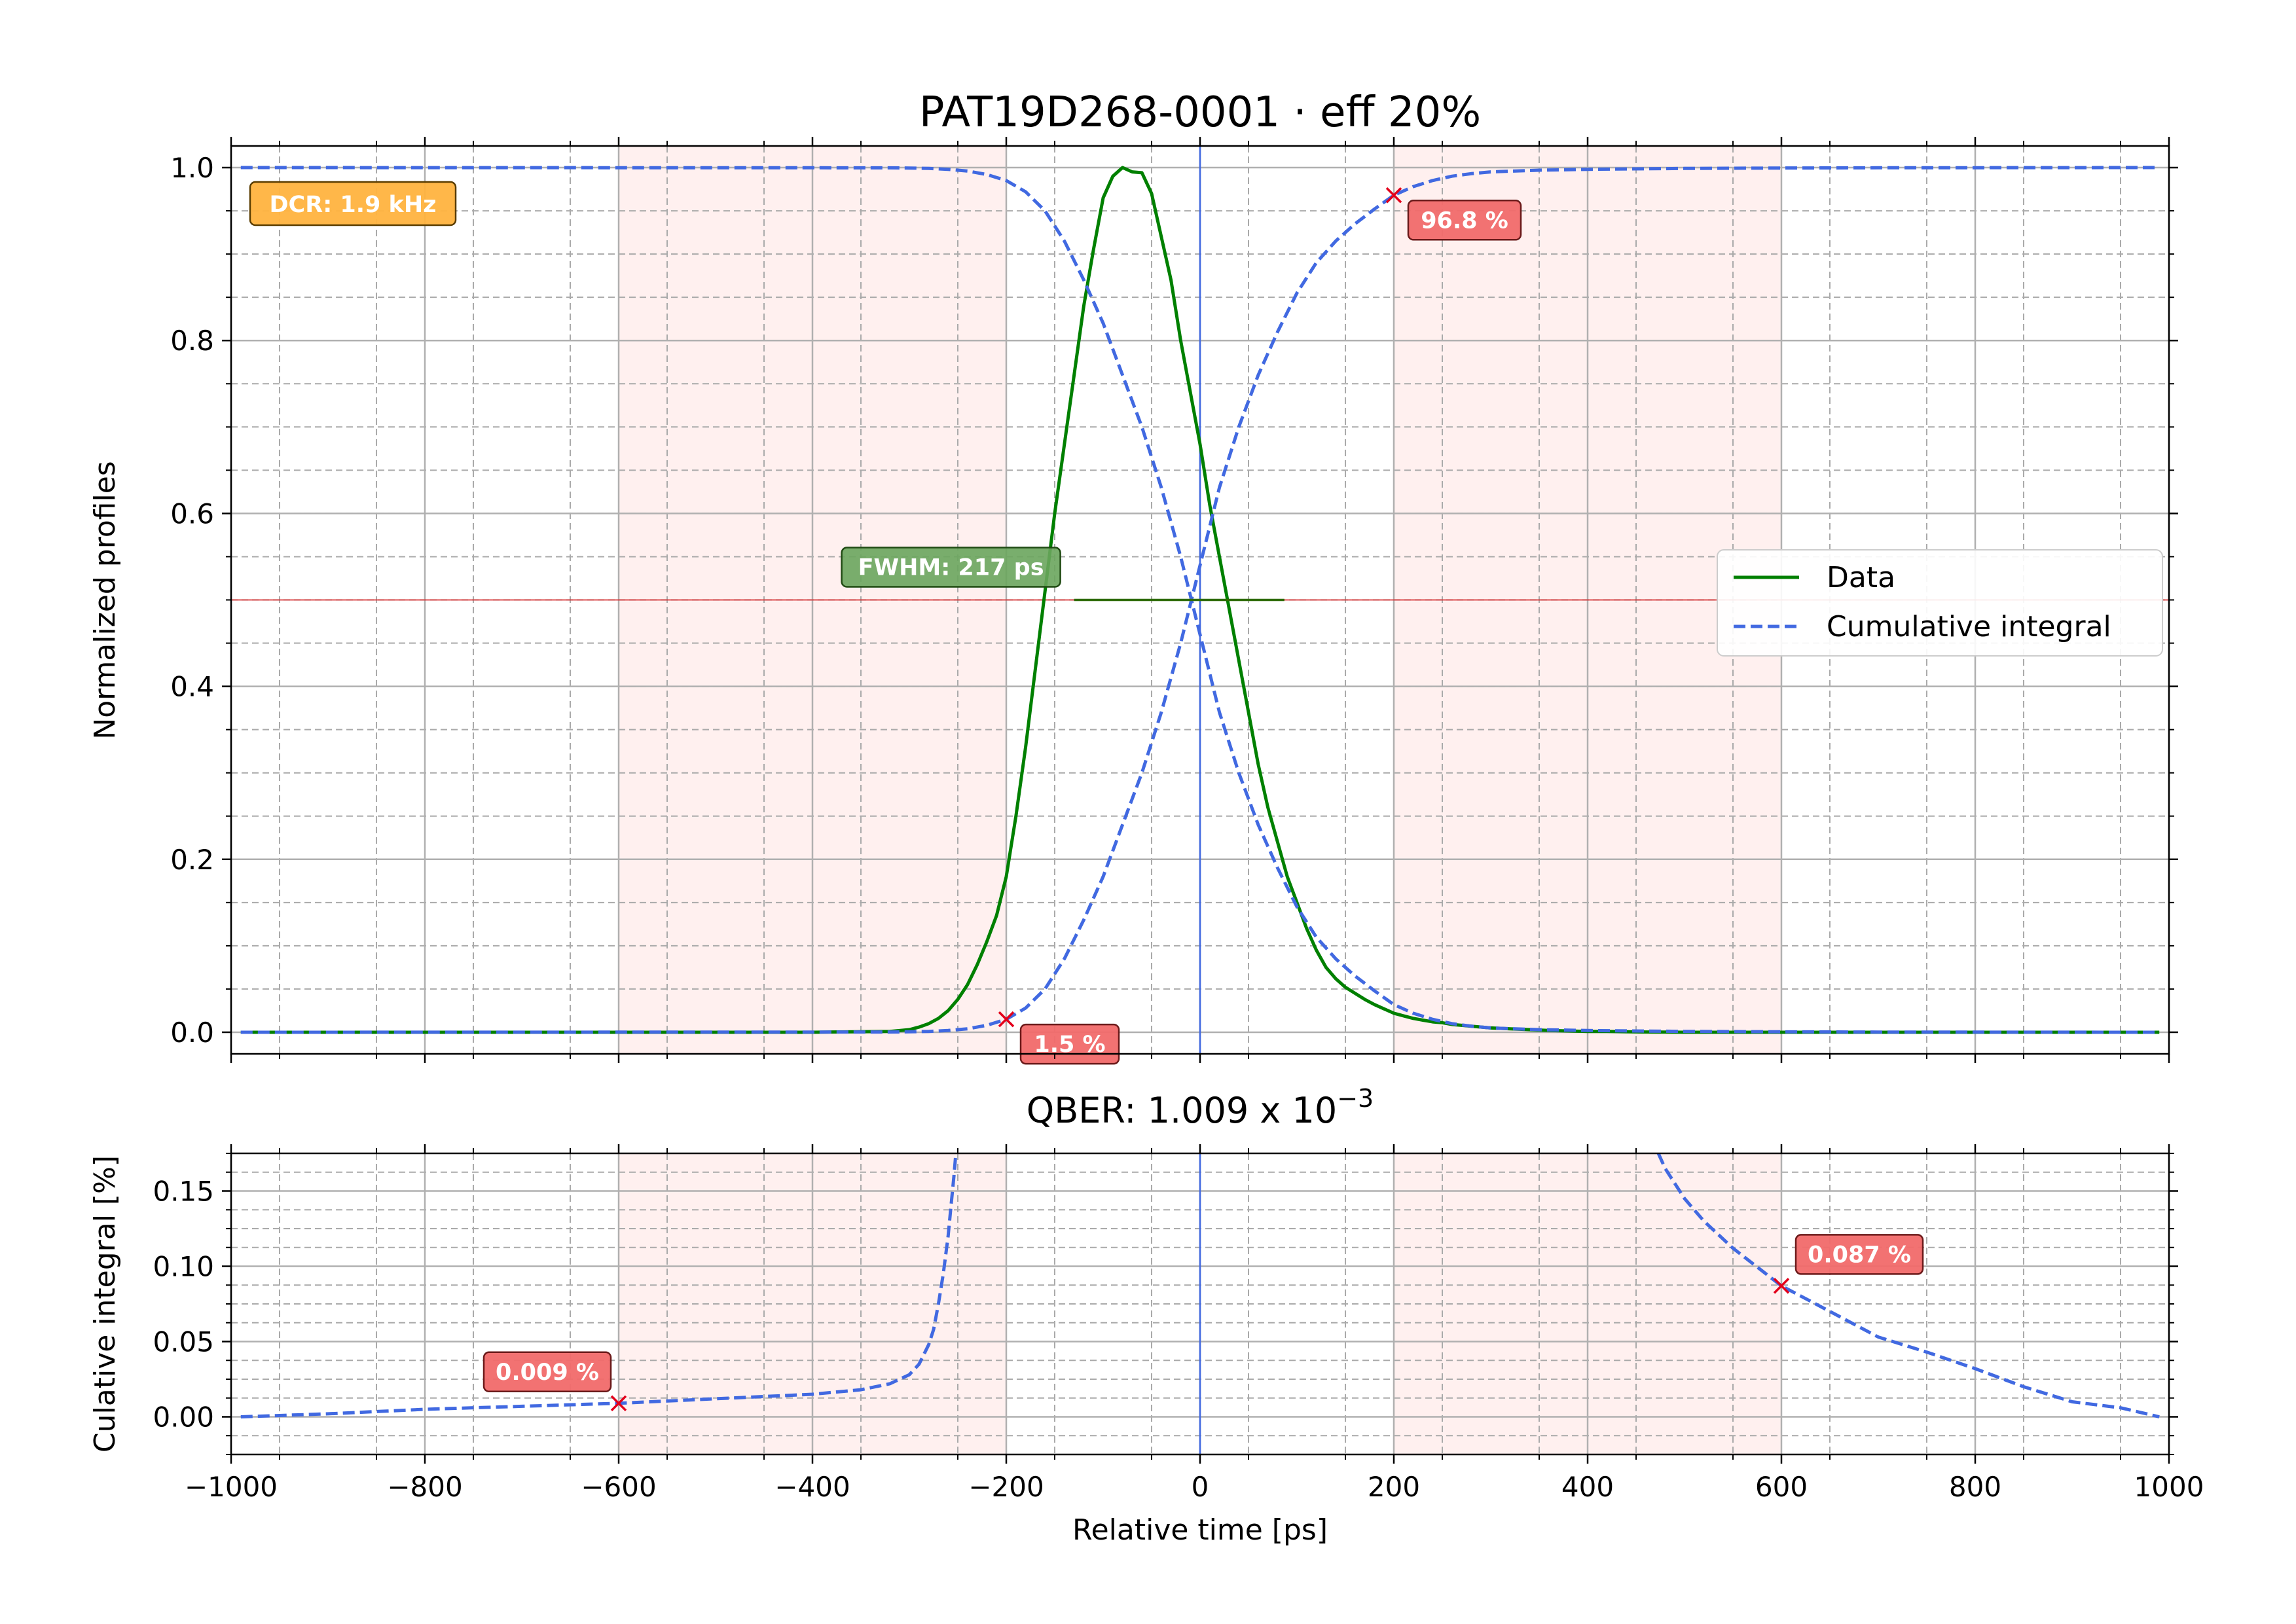  I want to click on qber-x-tick-label: −1000, so click(231, 1487).